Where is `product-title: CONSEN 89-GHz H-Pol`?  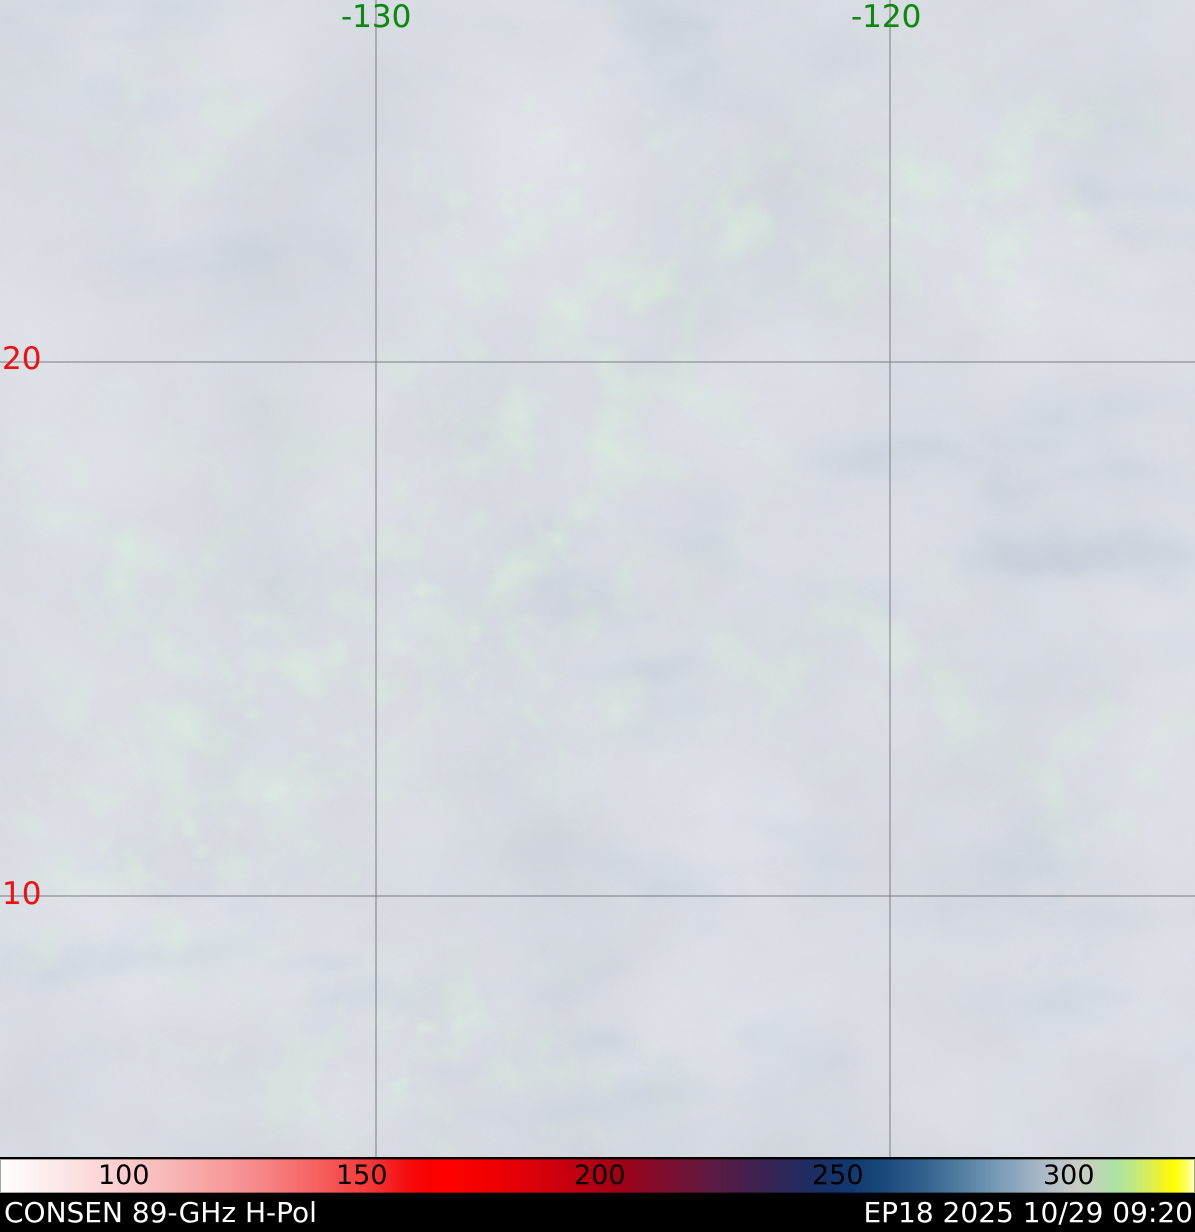
product-title: CONSEN 89-GHz H-Pol is located at coordinates (160, 1212).